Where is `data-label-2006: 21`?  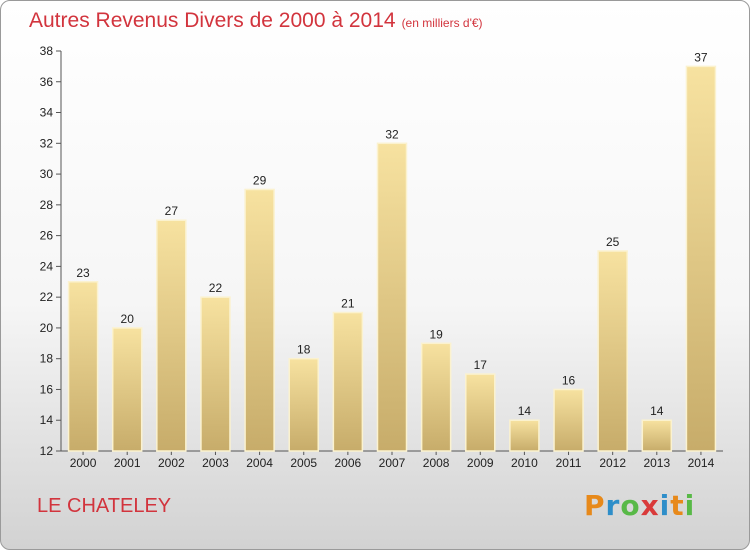 data-label-2006: 21 is located at coordinates (348, 304).